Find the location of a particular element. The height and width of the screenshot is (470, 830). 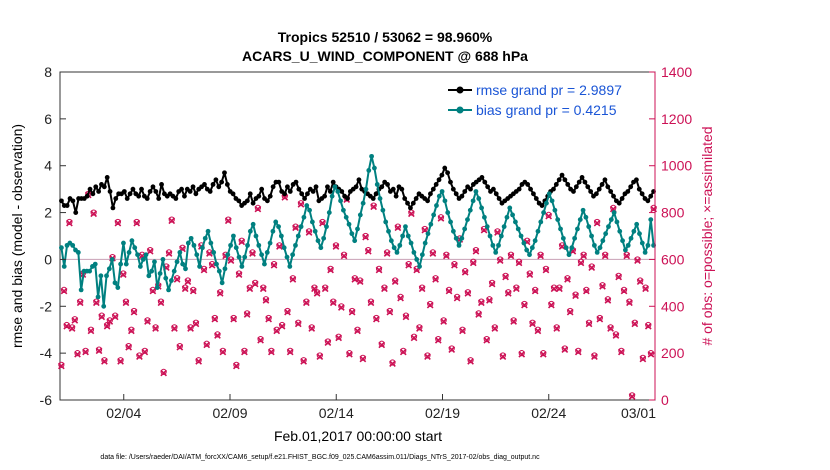

y-axis-left-label: rmse and bias (model - observation) is located at coordinates (17, 236).